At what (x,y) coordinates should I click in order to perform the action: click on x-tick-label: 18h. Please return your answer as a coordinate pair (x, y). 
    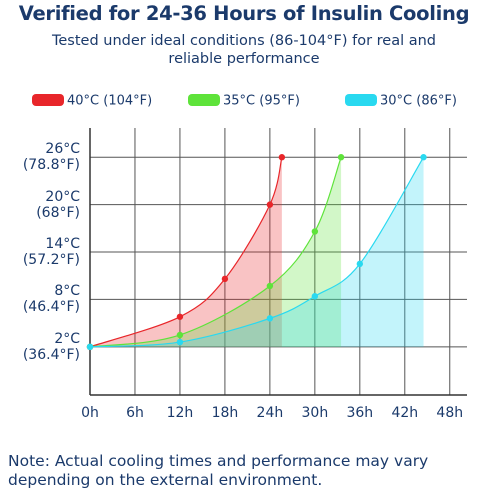
    Looking at the image, I should click on (225, 413).